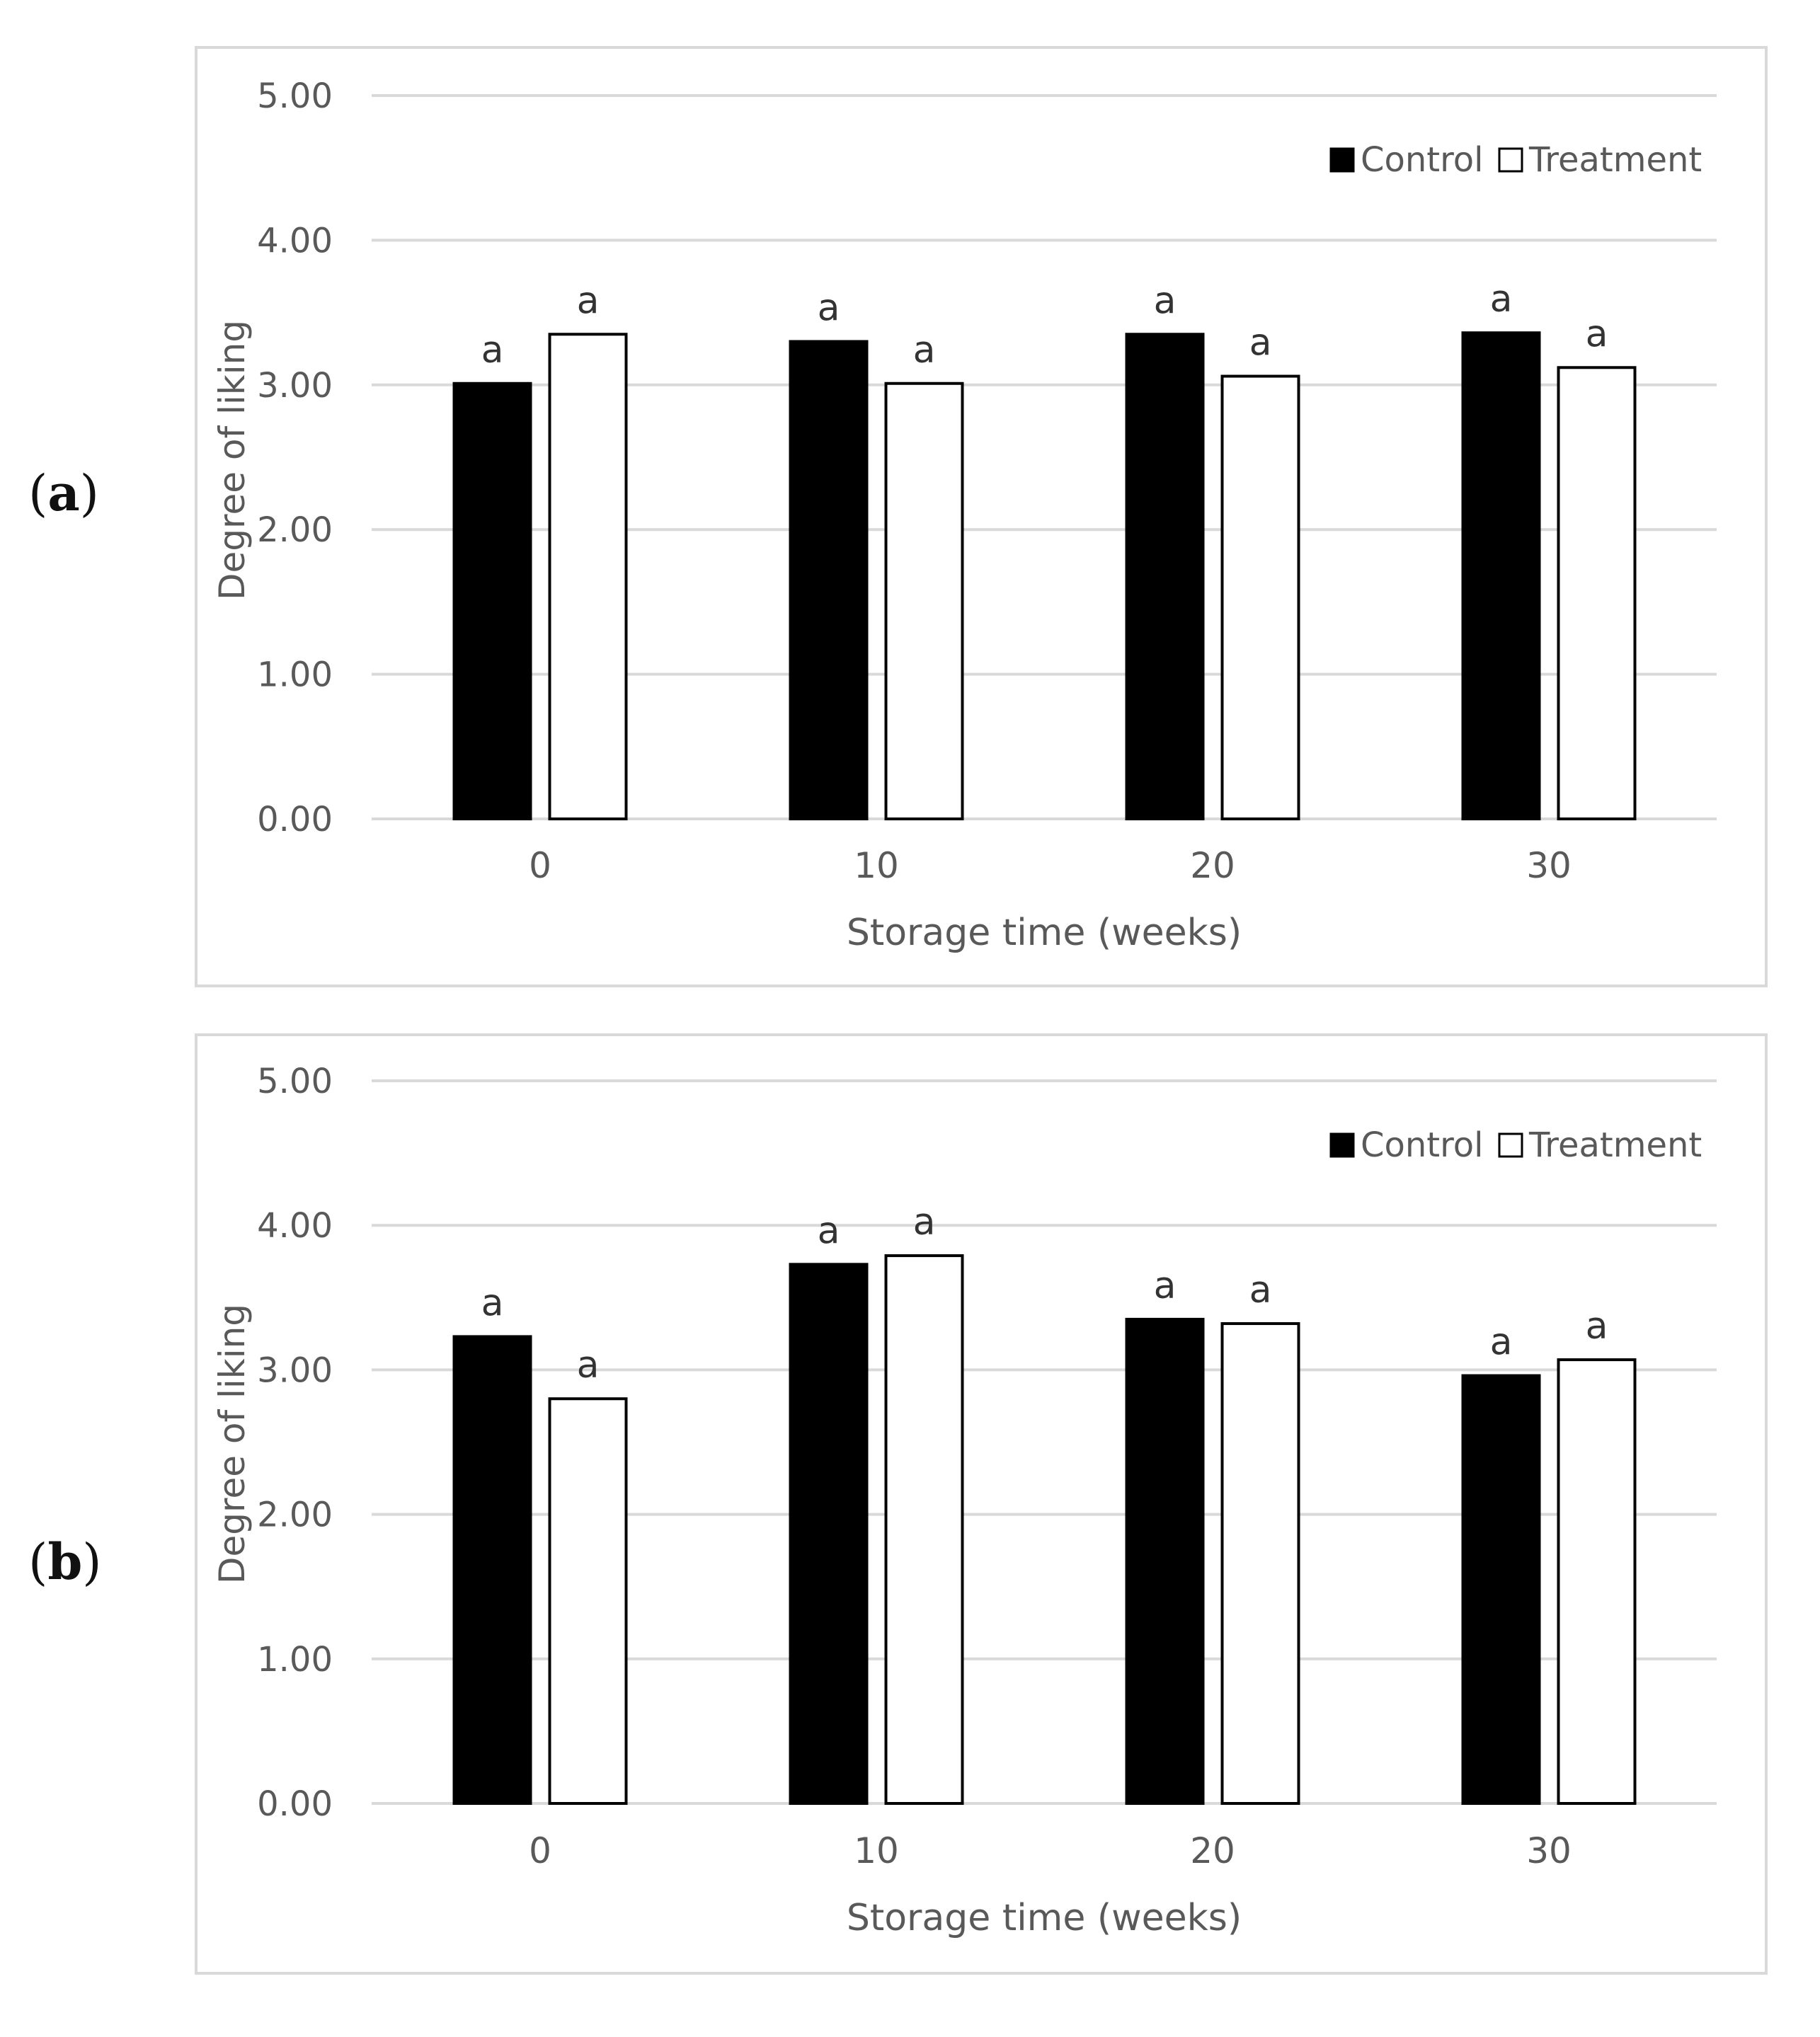 This screenshot has height=2037, width=1820. What do you see at coordinates (38, 493) in the screenshot?
I see `panel-label-a-open: (` at bounding box center [38, 493].